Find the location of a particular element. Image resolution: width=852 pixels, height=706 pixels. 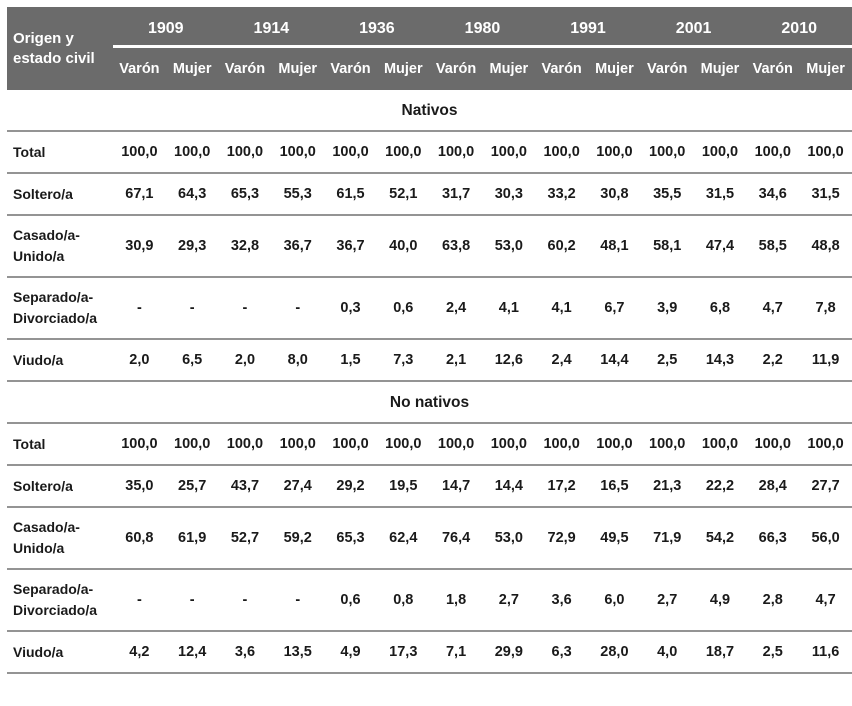

value-cell: 4,0 is located at coordinates (667, 652).